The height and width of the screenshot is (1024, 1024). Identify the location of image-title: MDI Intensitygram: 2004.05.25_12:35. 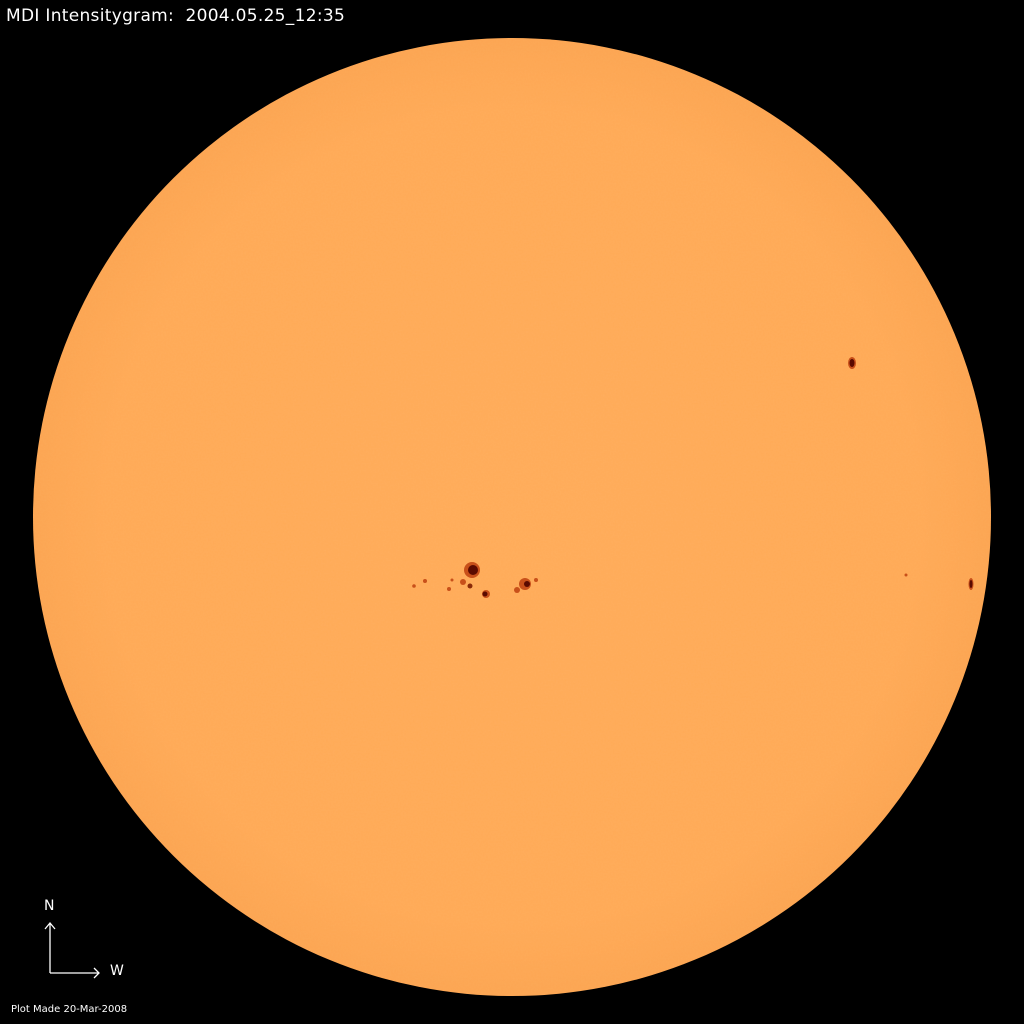
(176, 16).